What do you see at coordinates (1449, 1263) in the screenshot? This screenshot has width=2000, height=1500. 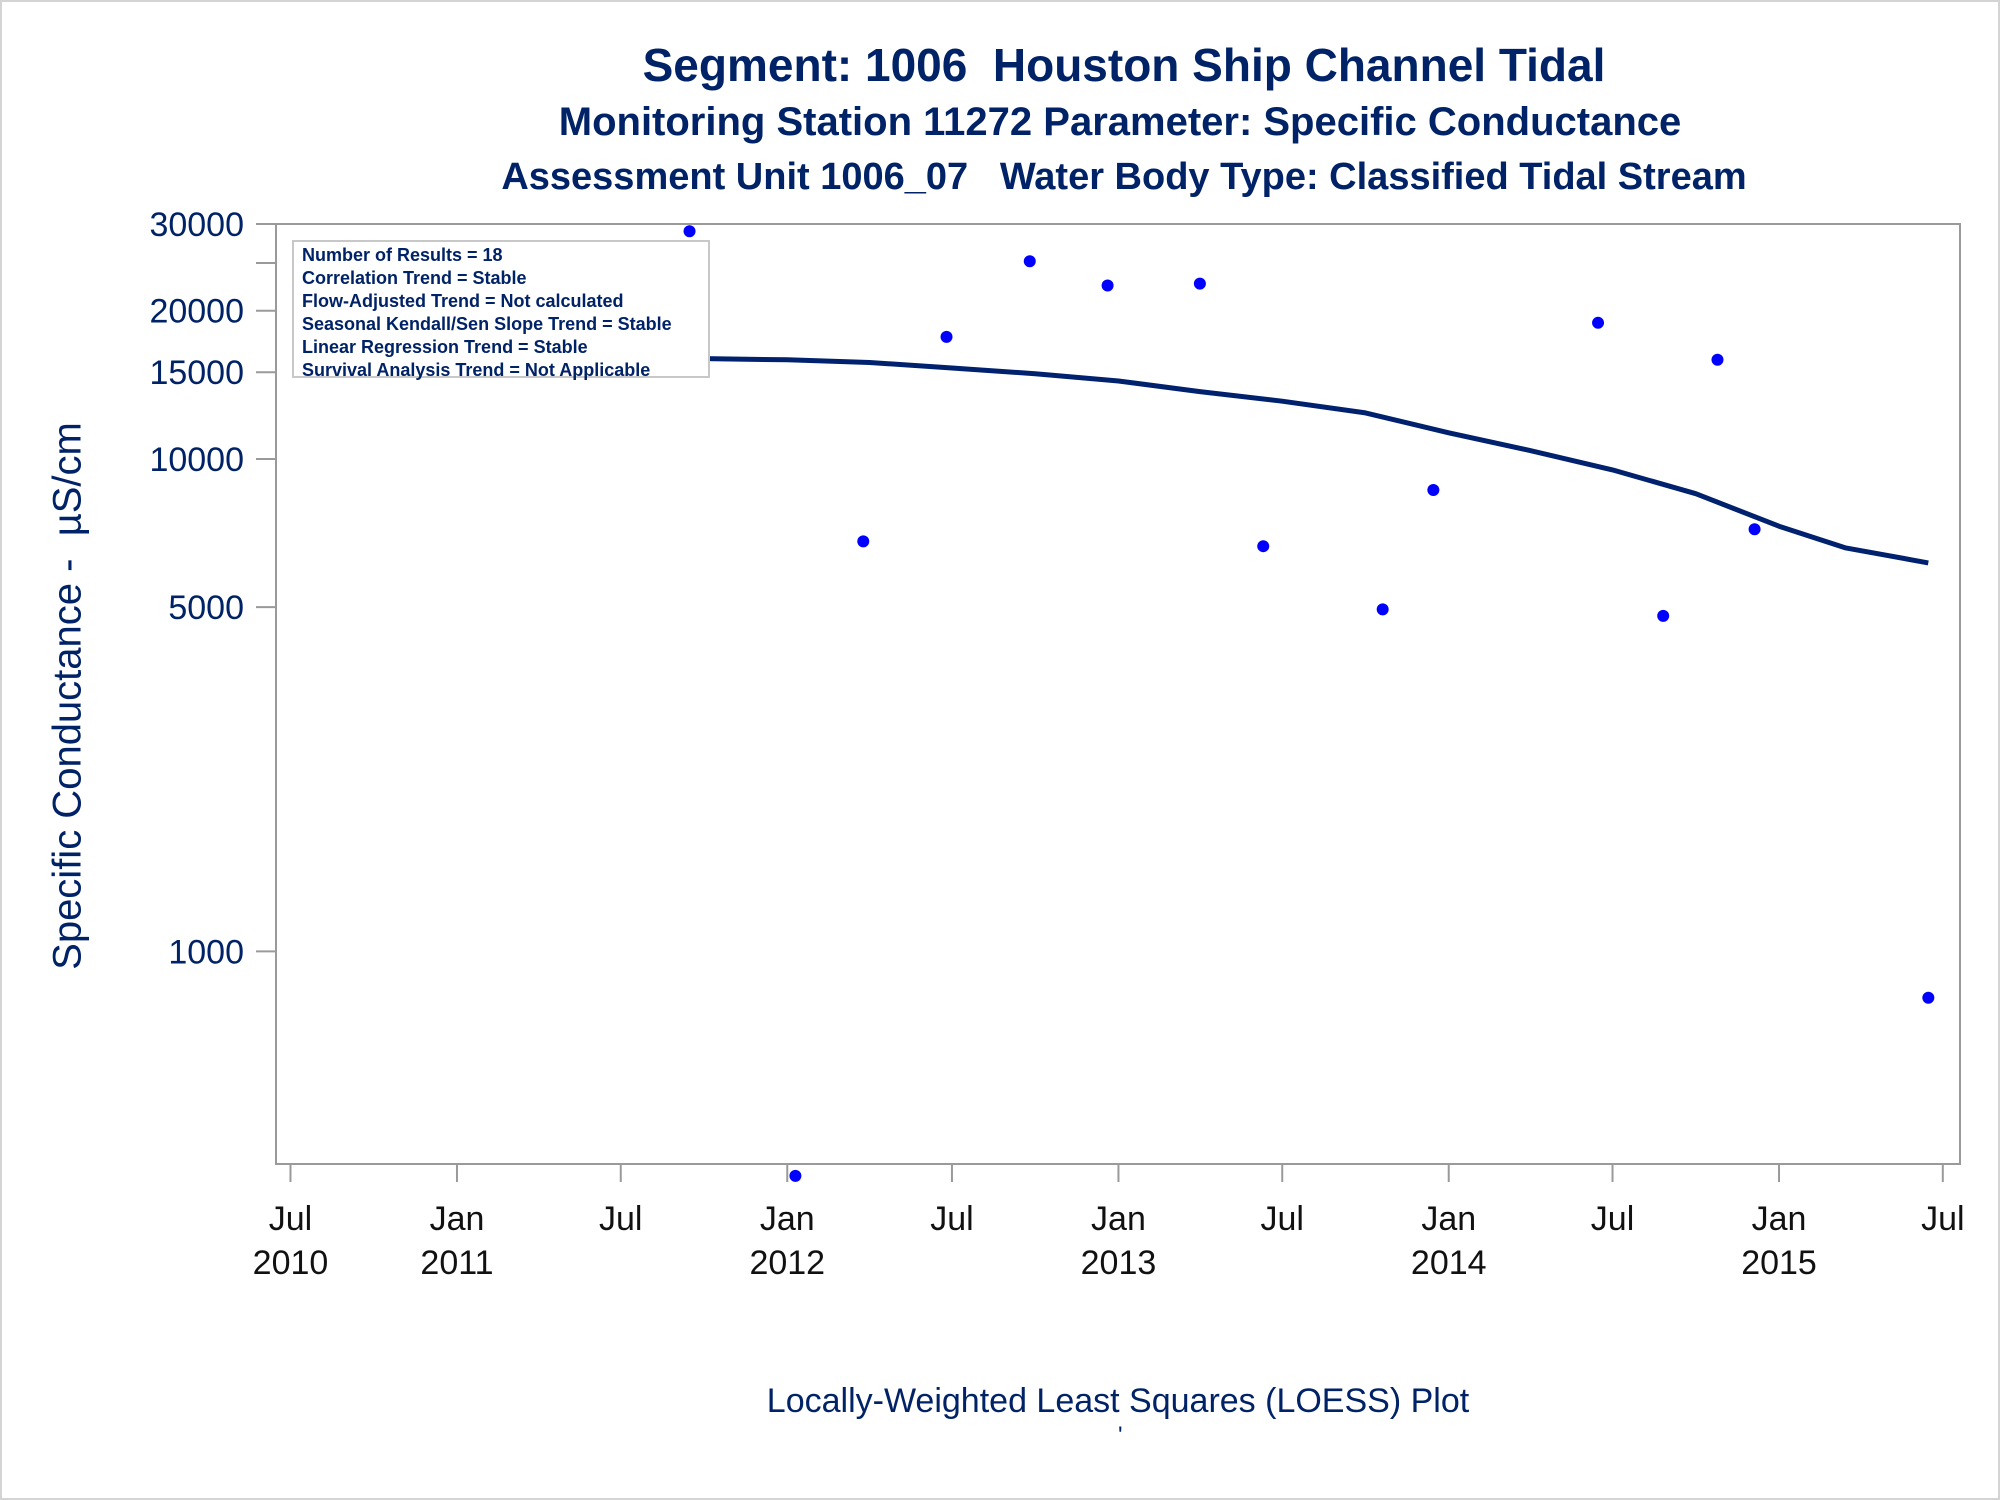 I see `x-tick-year-label: 2014` at bounding box center [1449, 1263].